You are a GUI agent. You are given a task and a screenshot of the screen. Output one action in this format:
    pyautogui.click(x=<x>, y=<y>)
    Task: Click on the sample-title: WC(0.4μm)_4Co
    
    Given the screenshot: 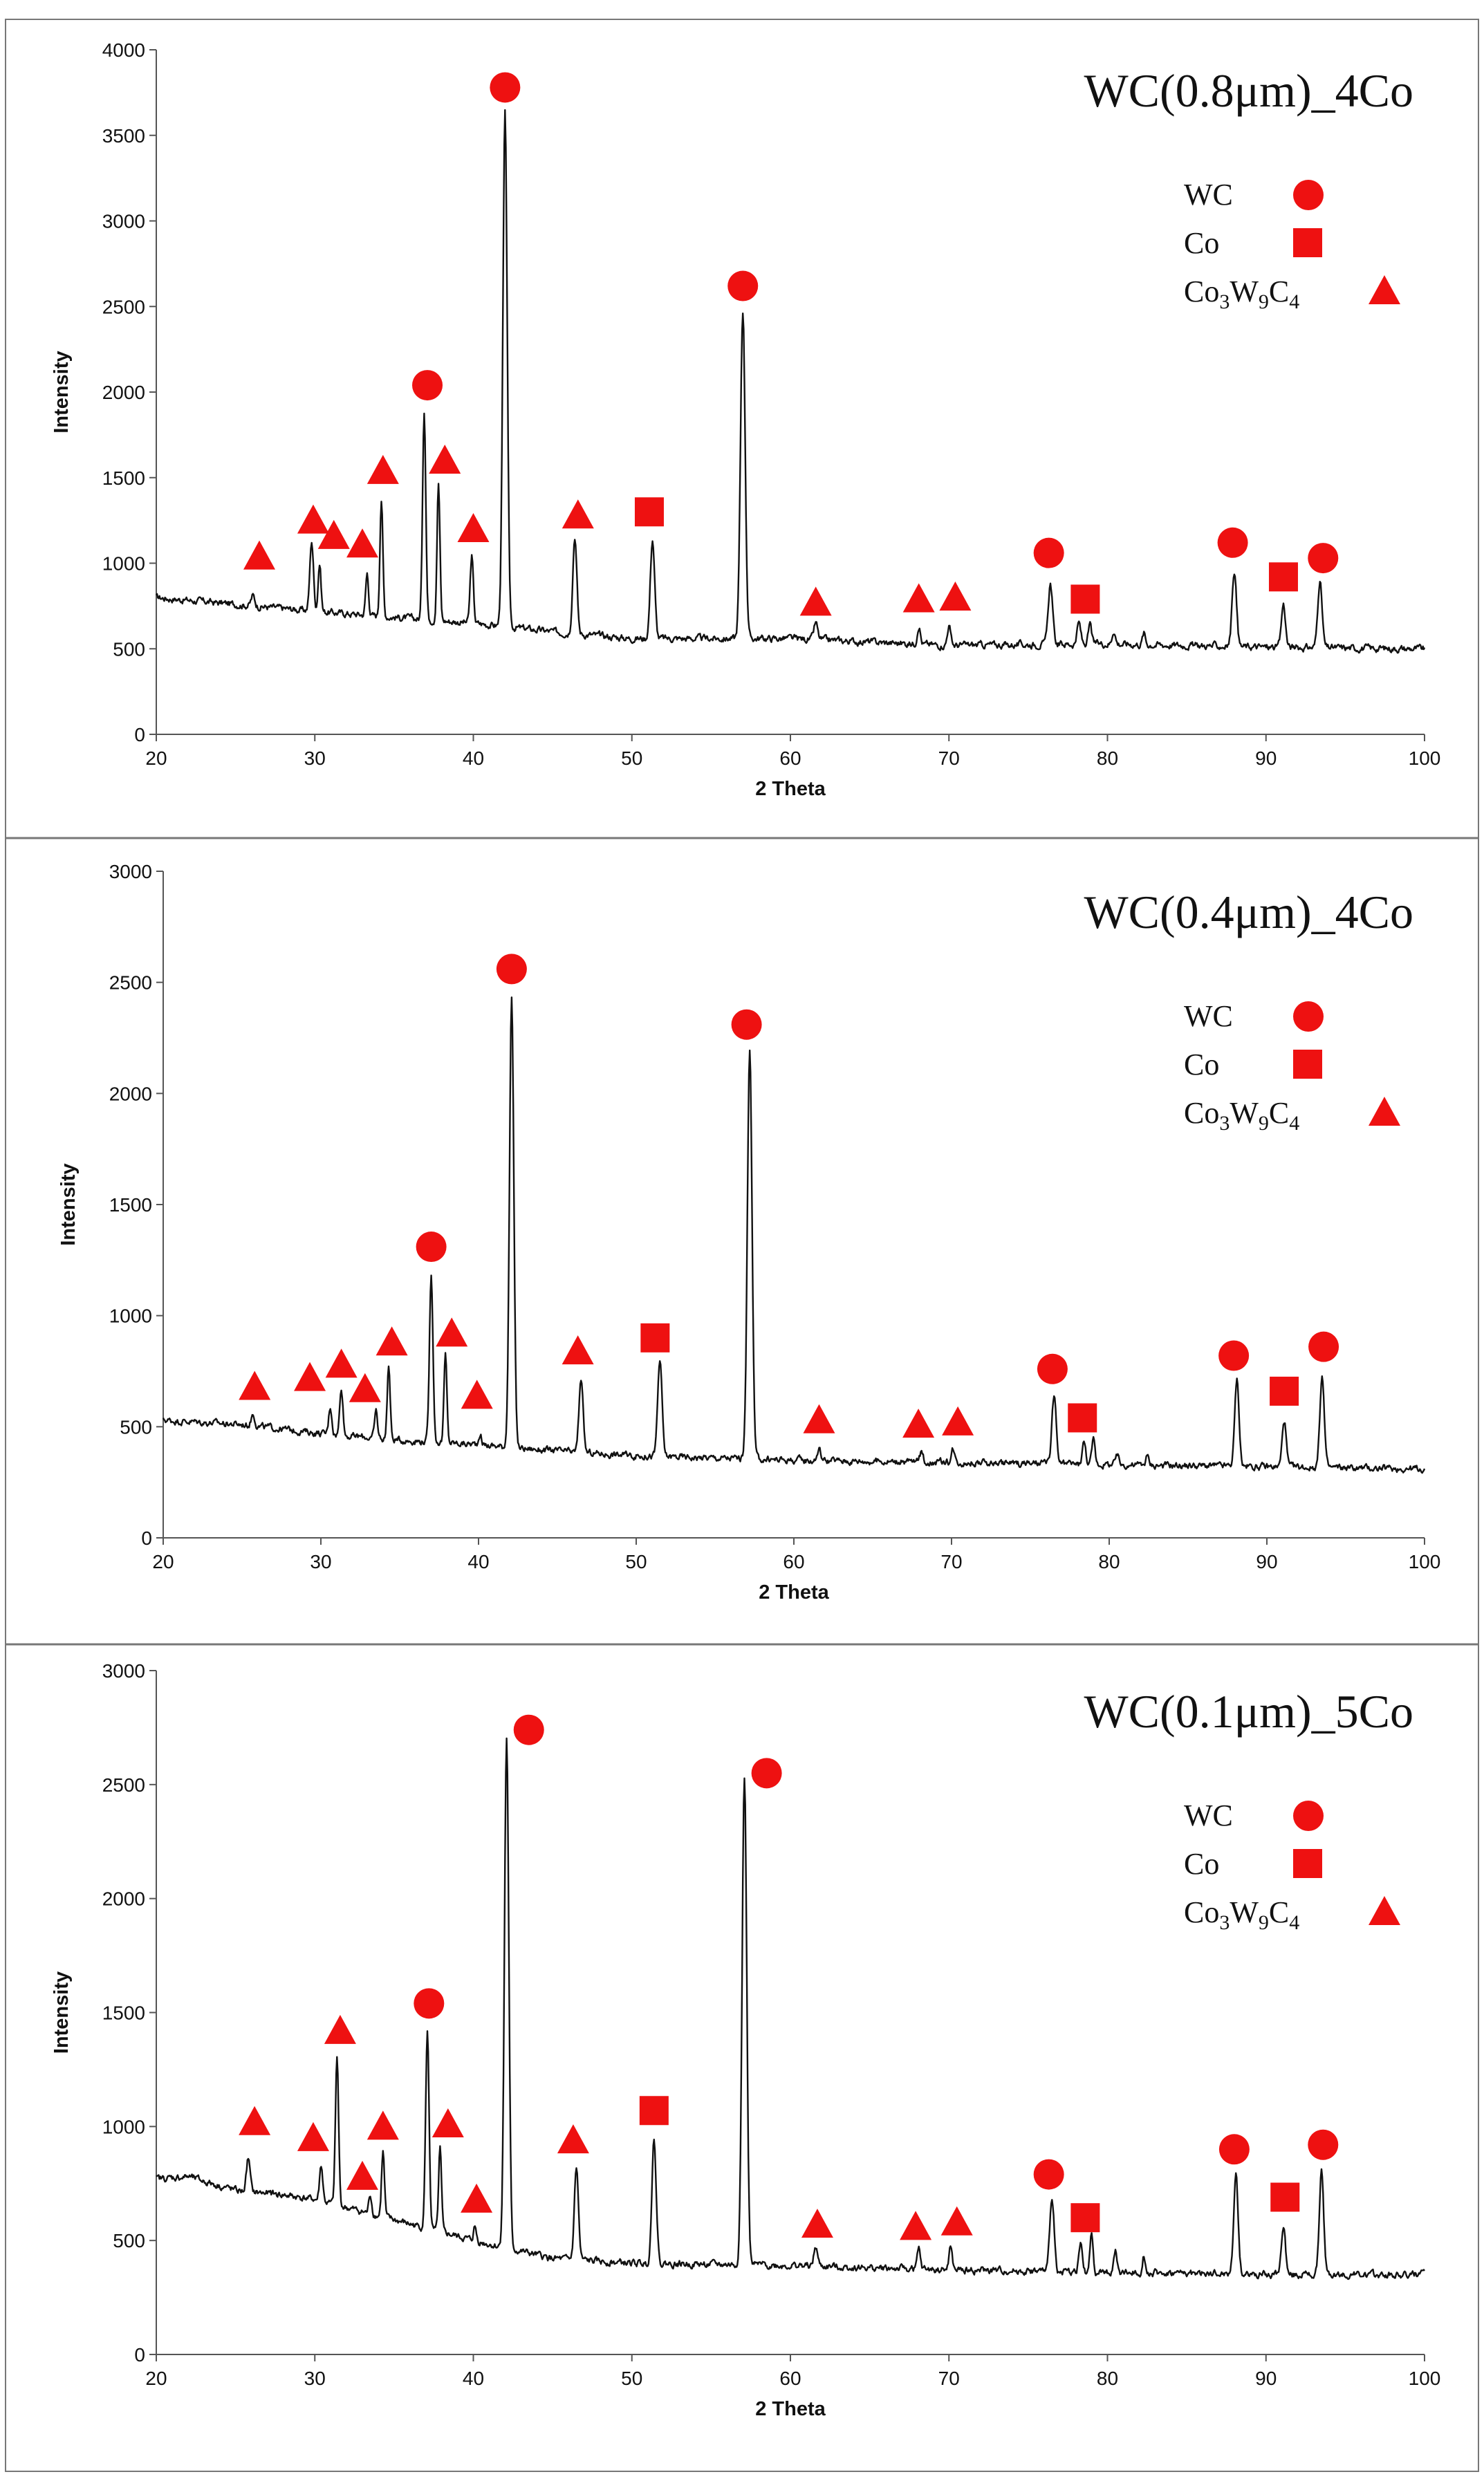 What is the action you would take?
    pyautogui.click(x=1248, y=912)
    